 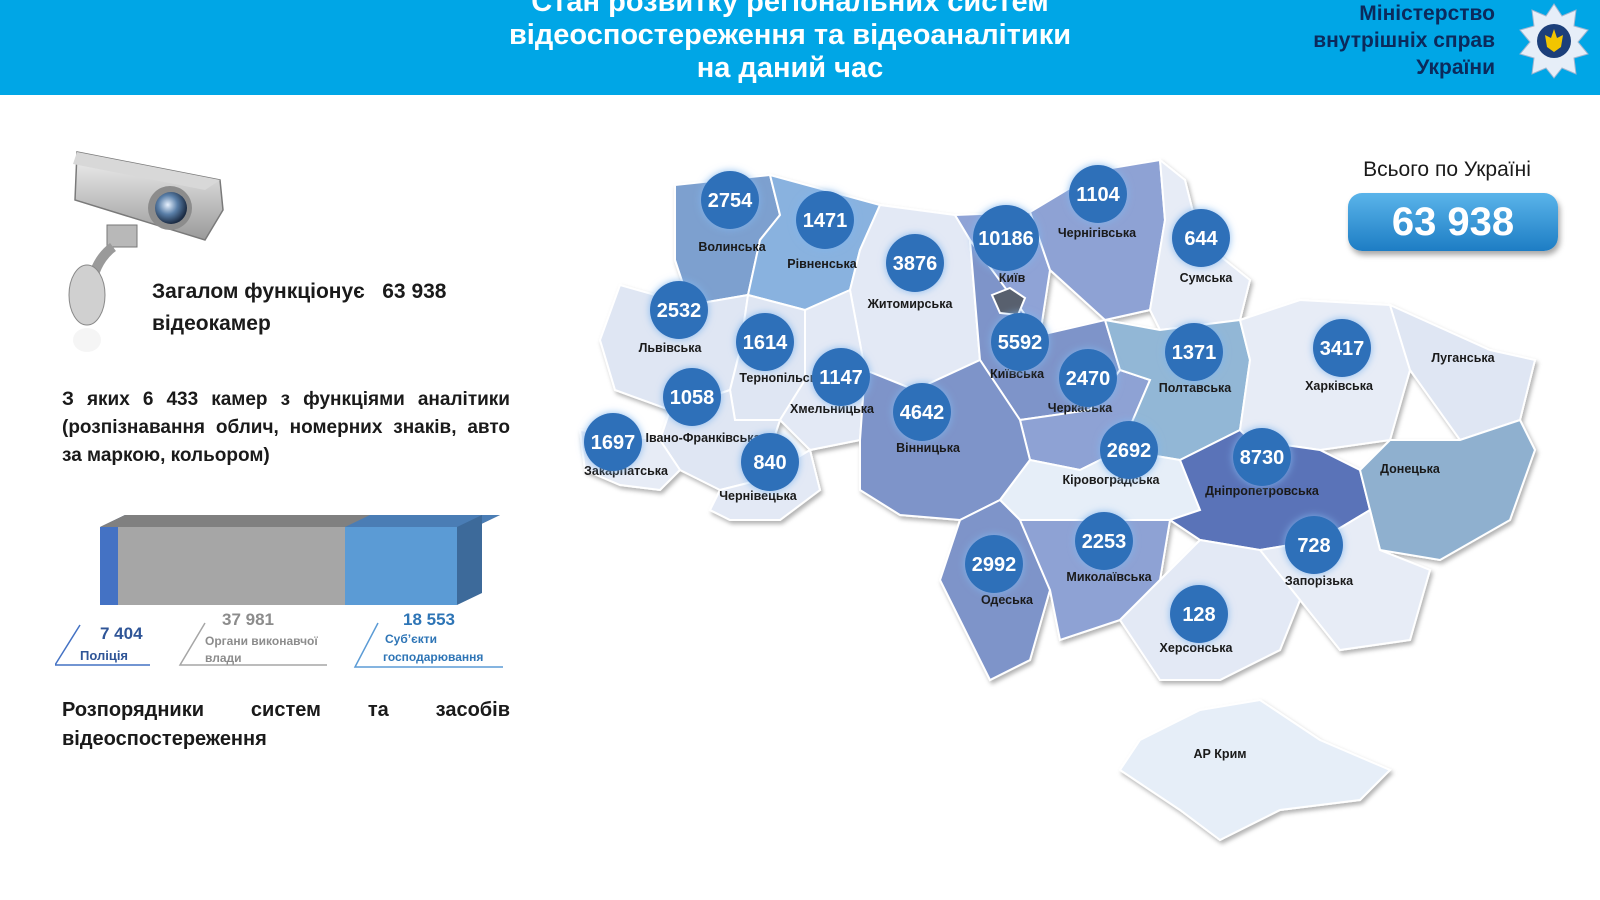 I want to click on region-label: Запорізька, so click(x=1319, y=581).